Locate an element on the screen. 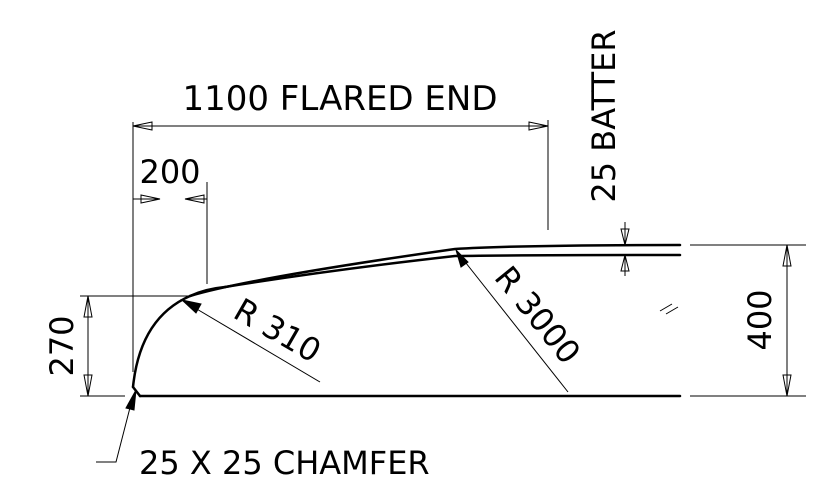 The width and height of the screenshot is (830, 484). dimension-400-label: 400 is located at coordinates (760, 319).